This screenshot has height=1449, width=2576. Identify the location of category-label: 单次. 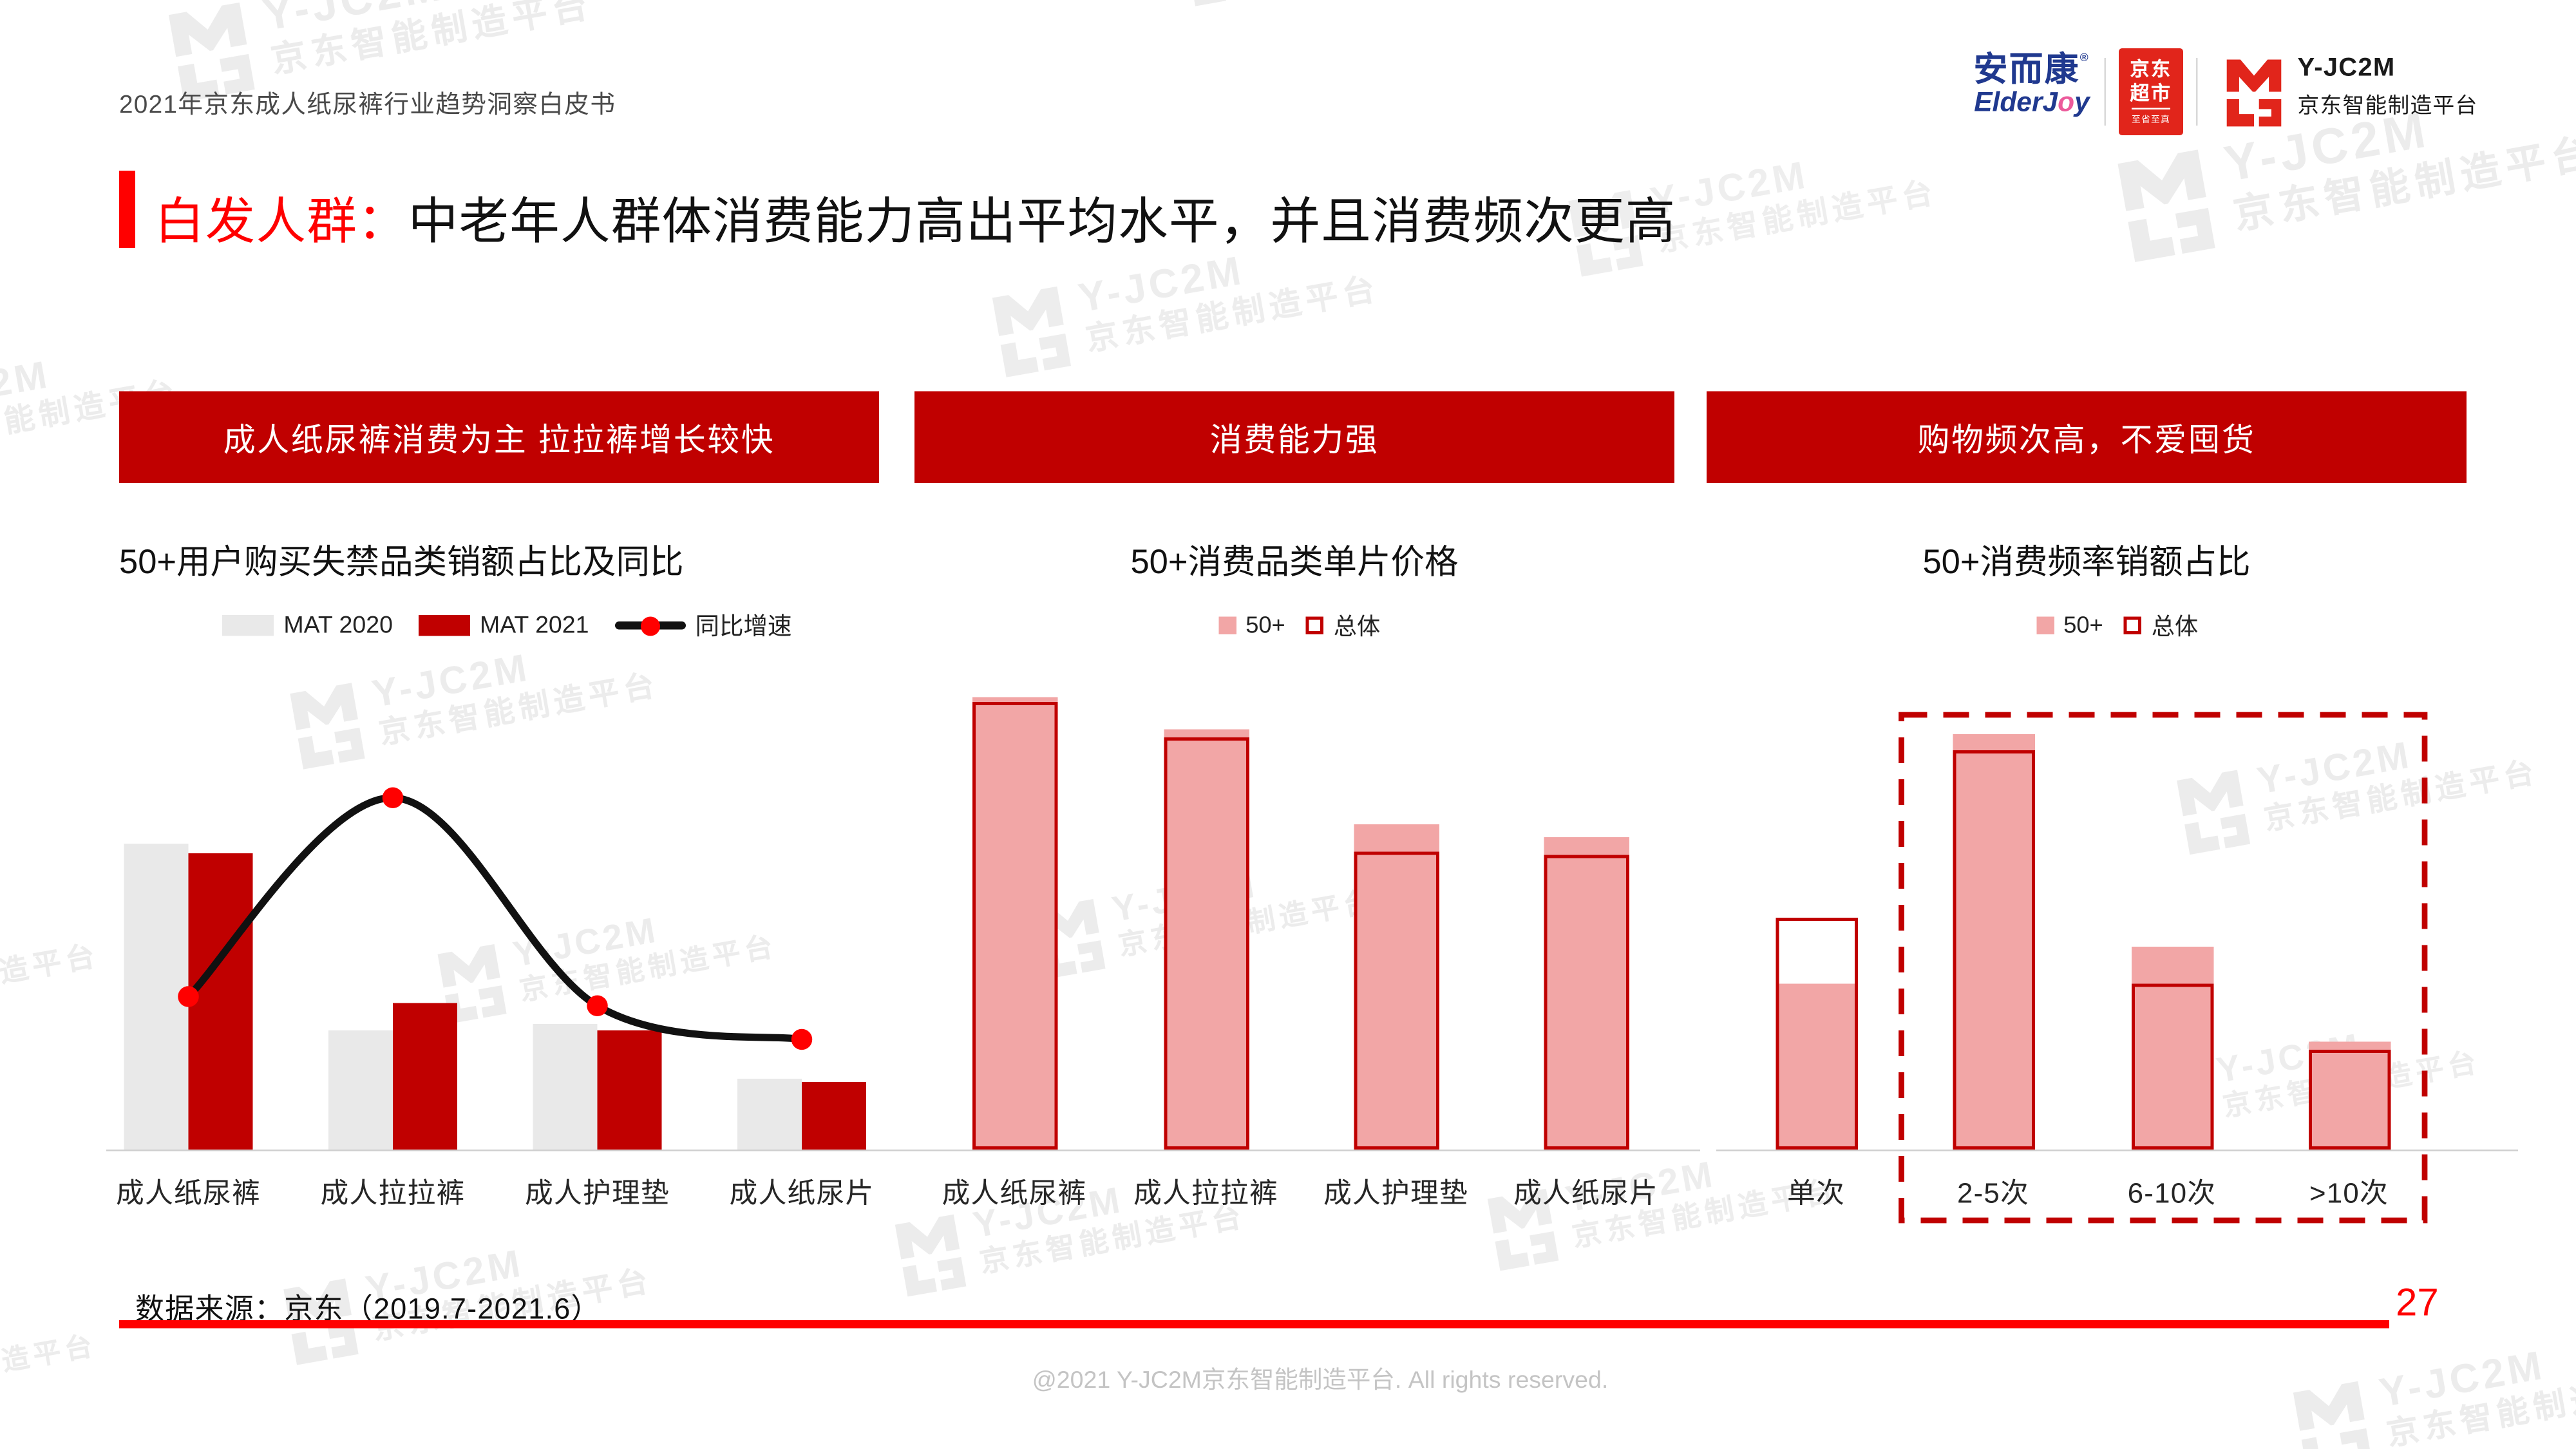
(1816, 1193).